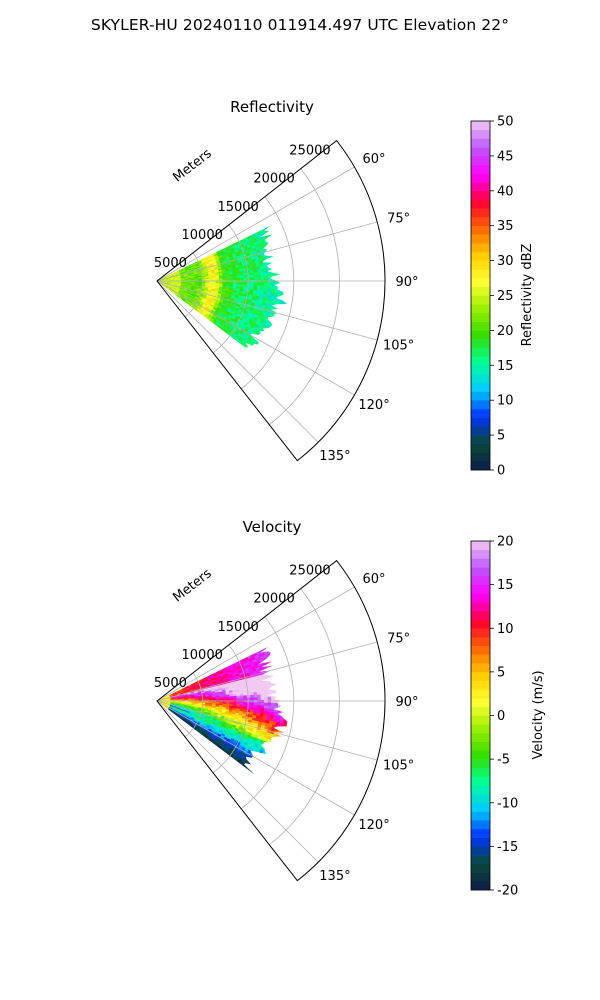  What do you see at coordinates (527, 295) in the screenshot?
I see `reflectivity-colorbar-label: Reflectivity dBZ` at bounding box center [527, 295].